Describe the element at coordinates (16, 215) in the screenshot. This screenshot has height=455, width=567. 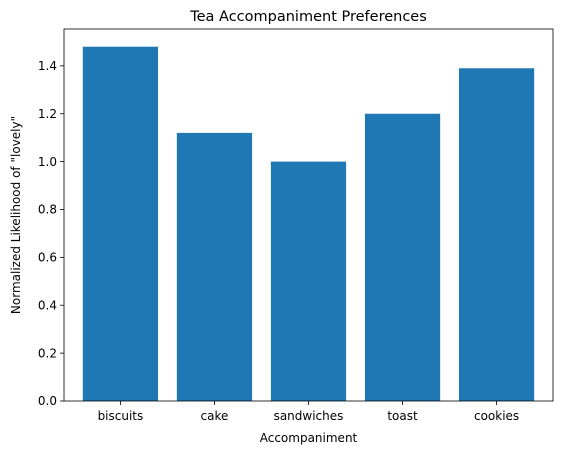
I see `y-axis-label: Normalized Likelihood of "lovely"` at that location.